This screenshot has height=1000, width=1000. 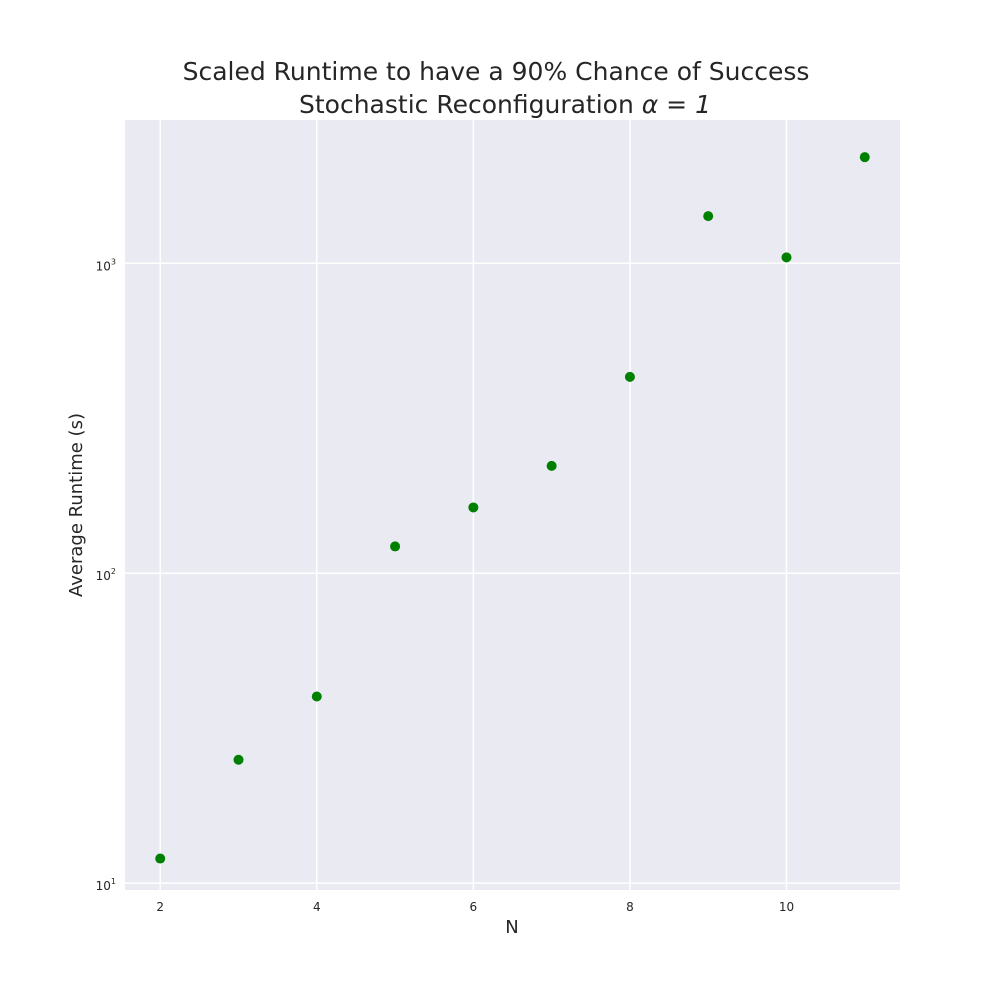 I want to click on y-tick-label: 10², so click(x=106, y=575).